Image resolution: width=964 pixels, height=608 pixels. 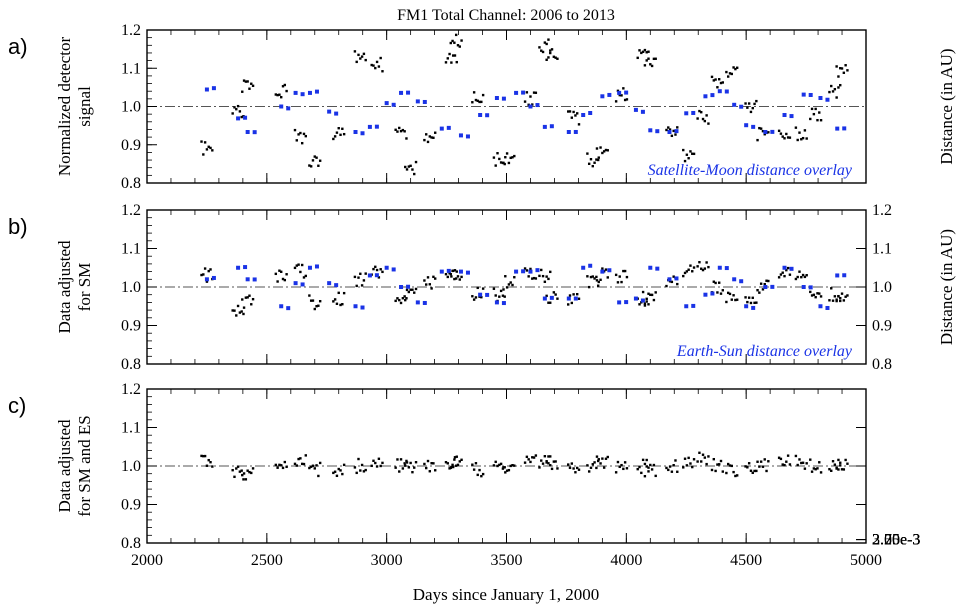 What do you see at coordinates (882, 326) in the screenshot?
I see `right-tick-label: 0.9` at bounding box center [882, 326].